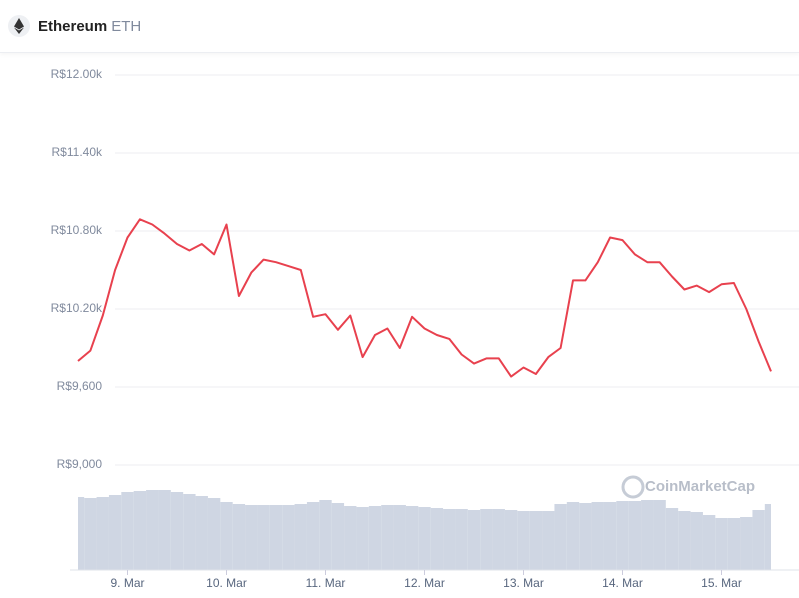 This screenshot has width=799, height=598. Describe the element at coordinates (424, 583) in the screenshot. I see `x-tick-label: 12. Mar` at that location.